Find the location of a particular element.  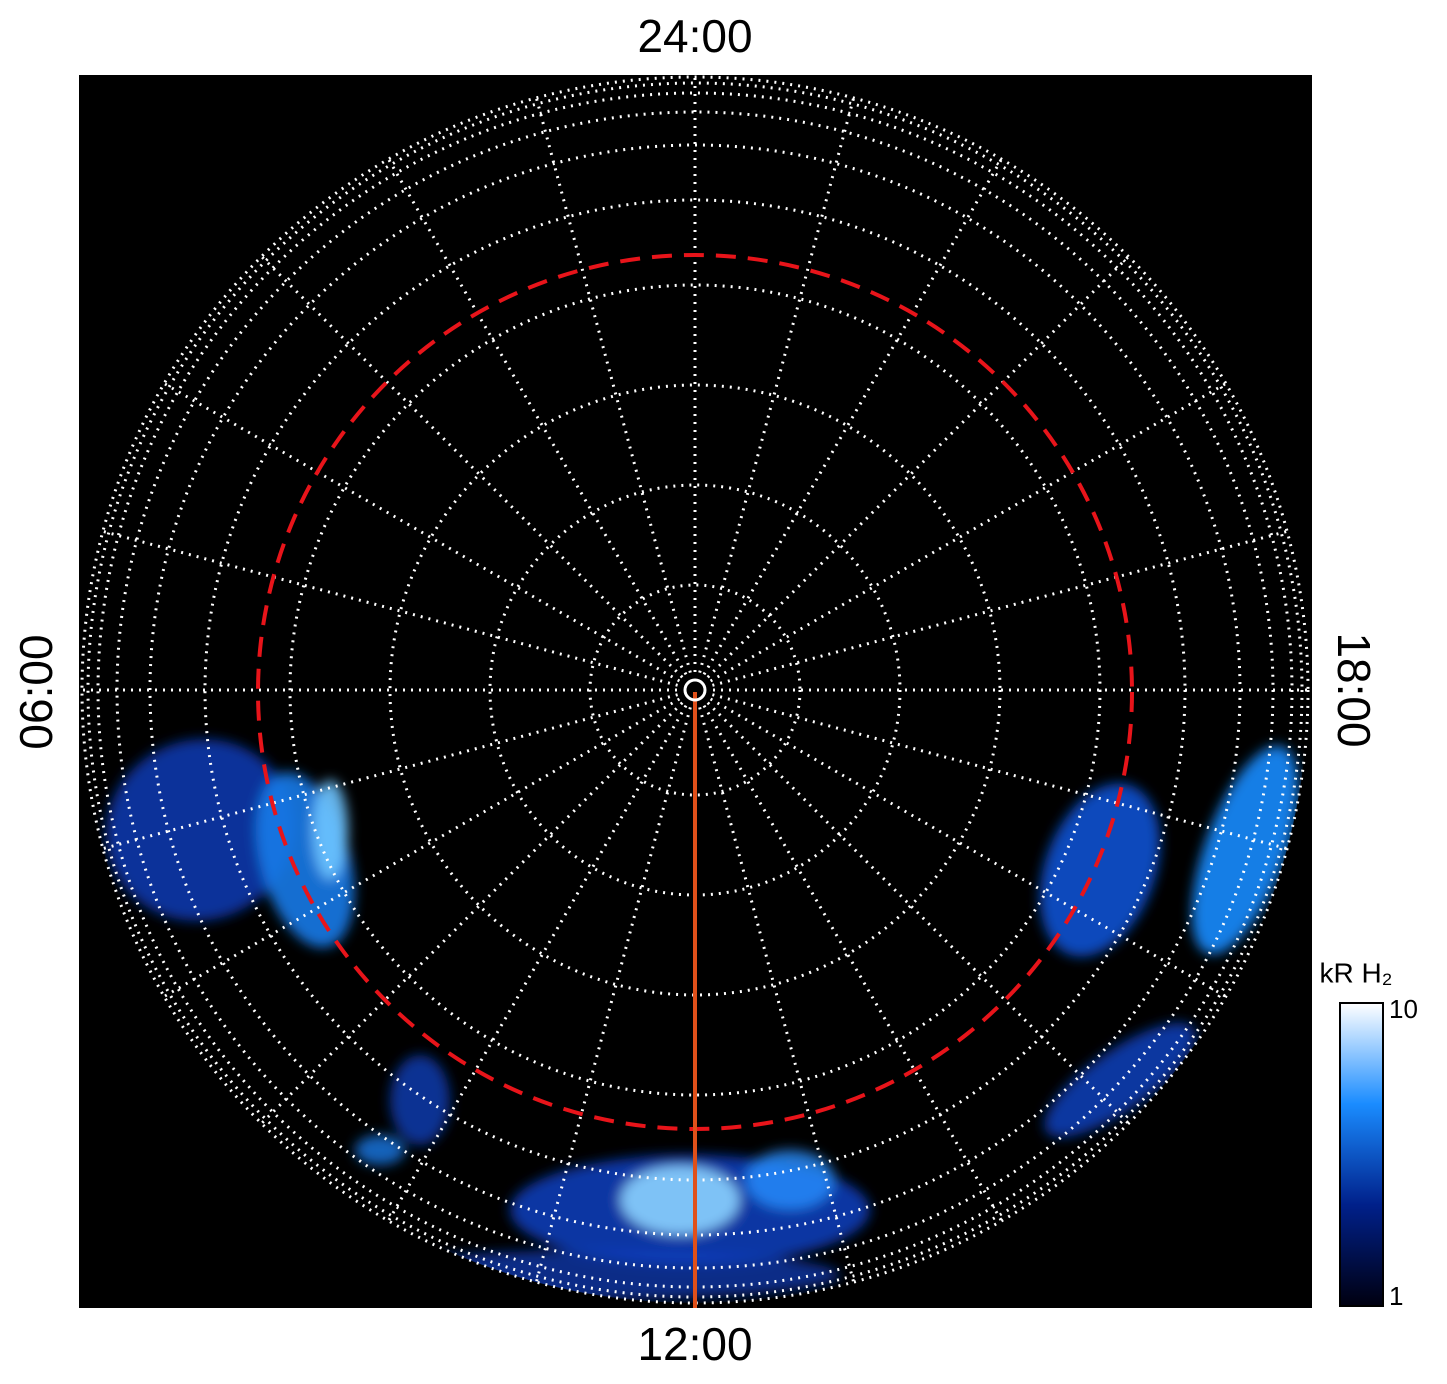

colorbar is located at coordinates (1361, 1154).